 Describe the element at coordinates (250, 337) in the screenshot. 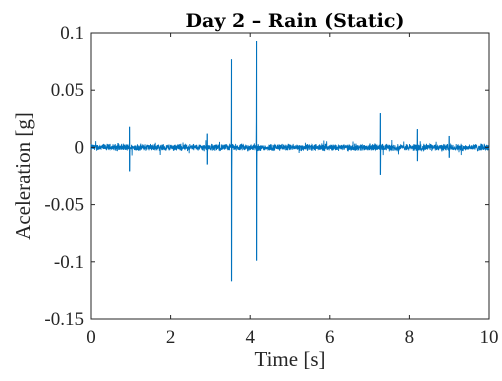

I see `x-tick-label: 4` at that location.